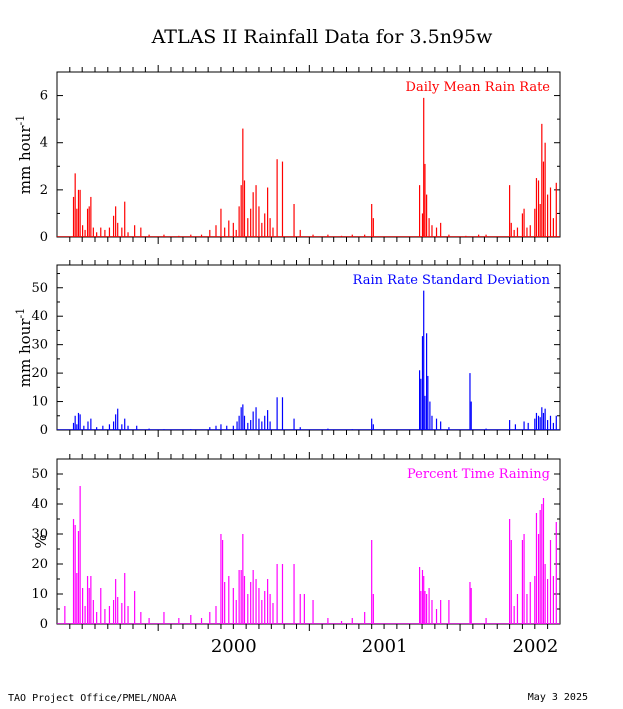  What do you see at coordinates (44, 96) in the screenshot?
I see `y-tick-label: 6` at bounding box center [44, 96].